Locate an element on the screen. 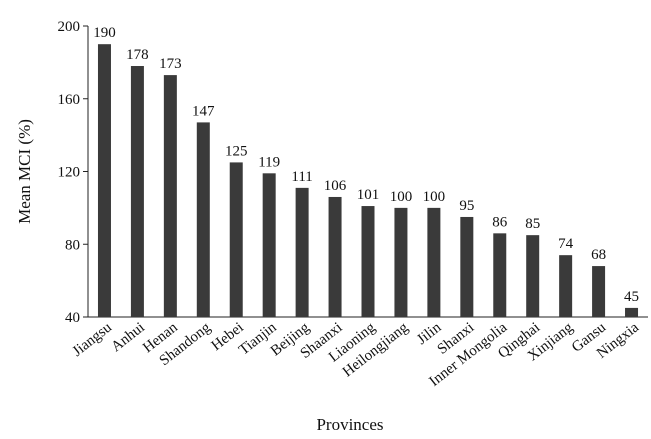 The width and height of the screenshot is (651, 439). y-tick-label: 200 is located at coordinates (69, 27).